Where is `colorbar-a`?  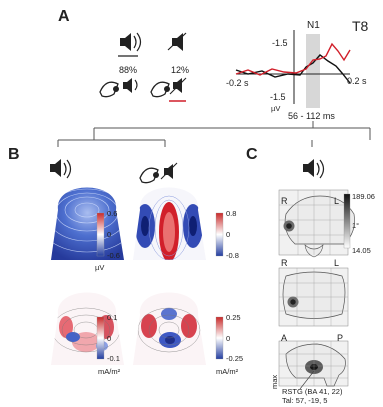 colorbar-a is located at coordinates (100, 234).